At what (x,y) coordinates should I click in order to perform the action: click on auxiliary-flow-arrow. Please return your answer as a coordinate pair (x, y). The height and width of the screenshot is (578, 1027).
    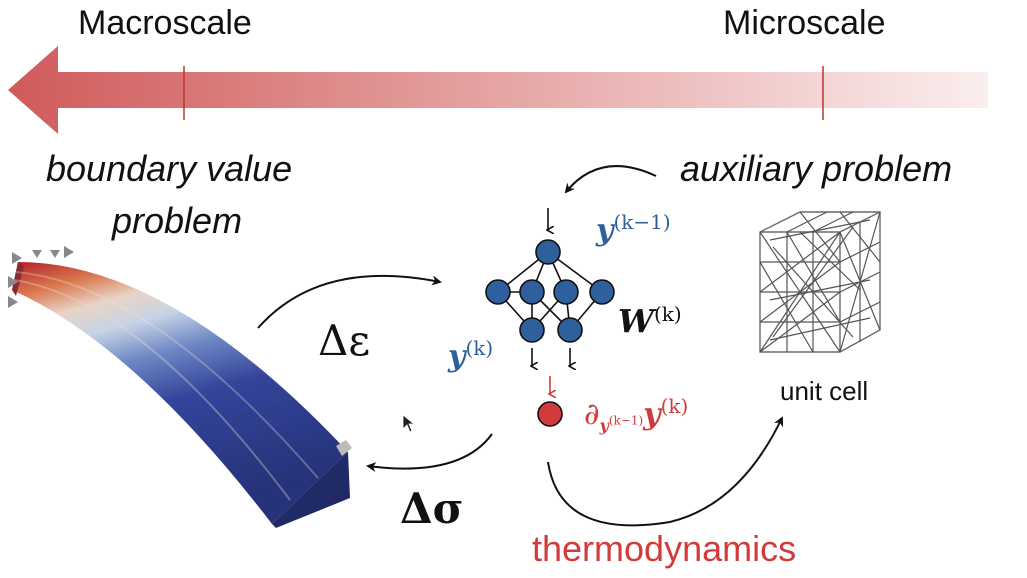
    Looking at the image, I should click on (610, 179).